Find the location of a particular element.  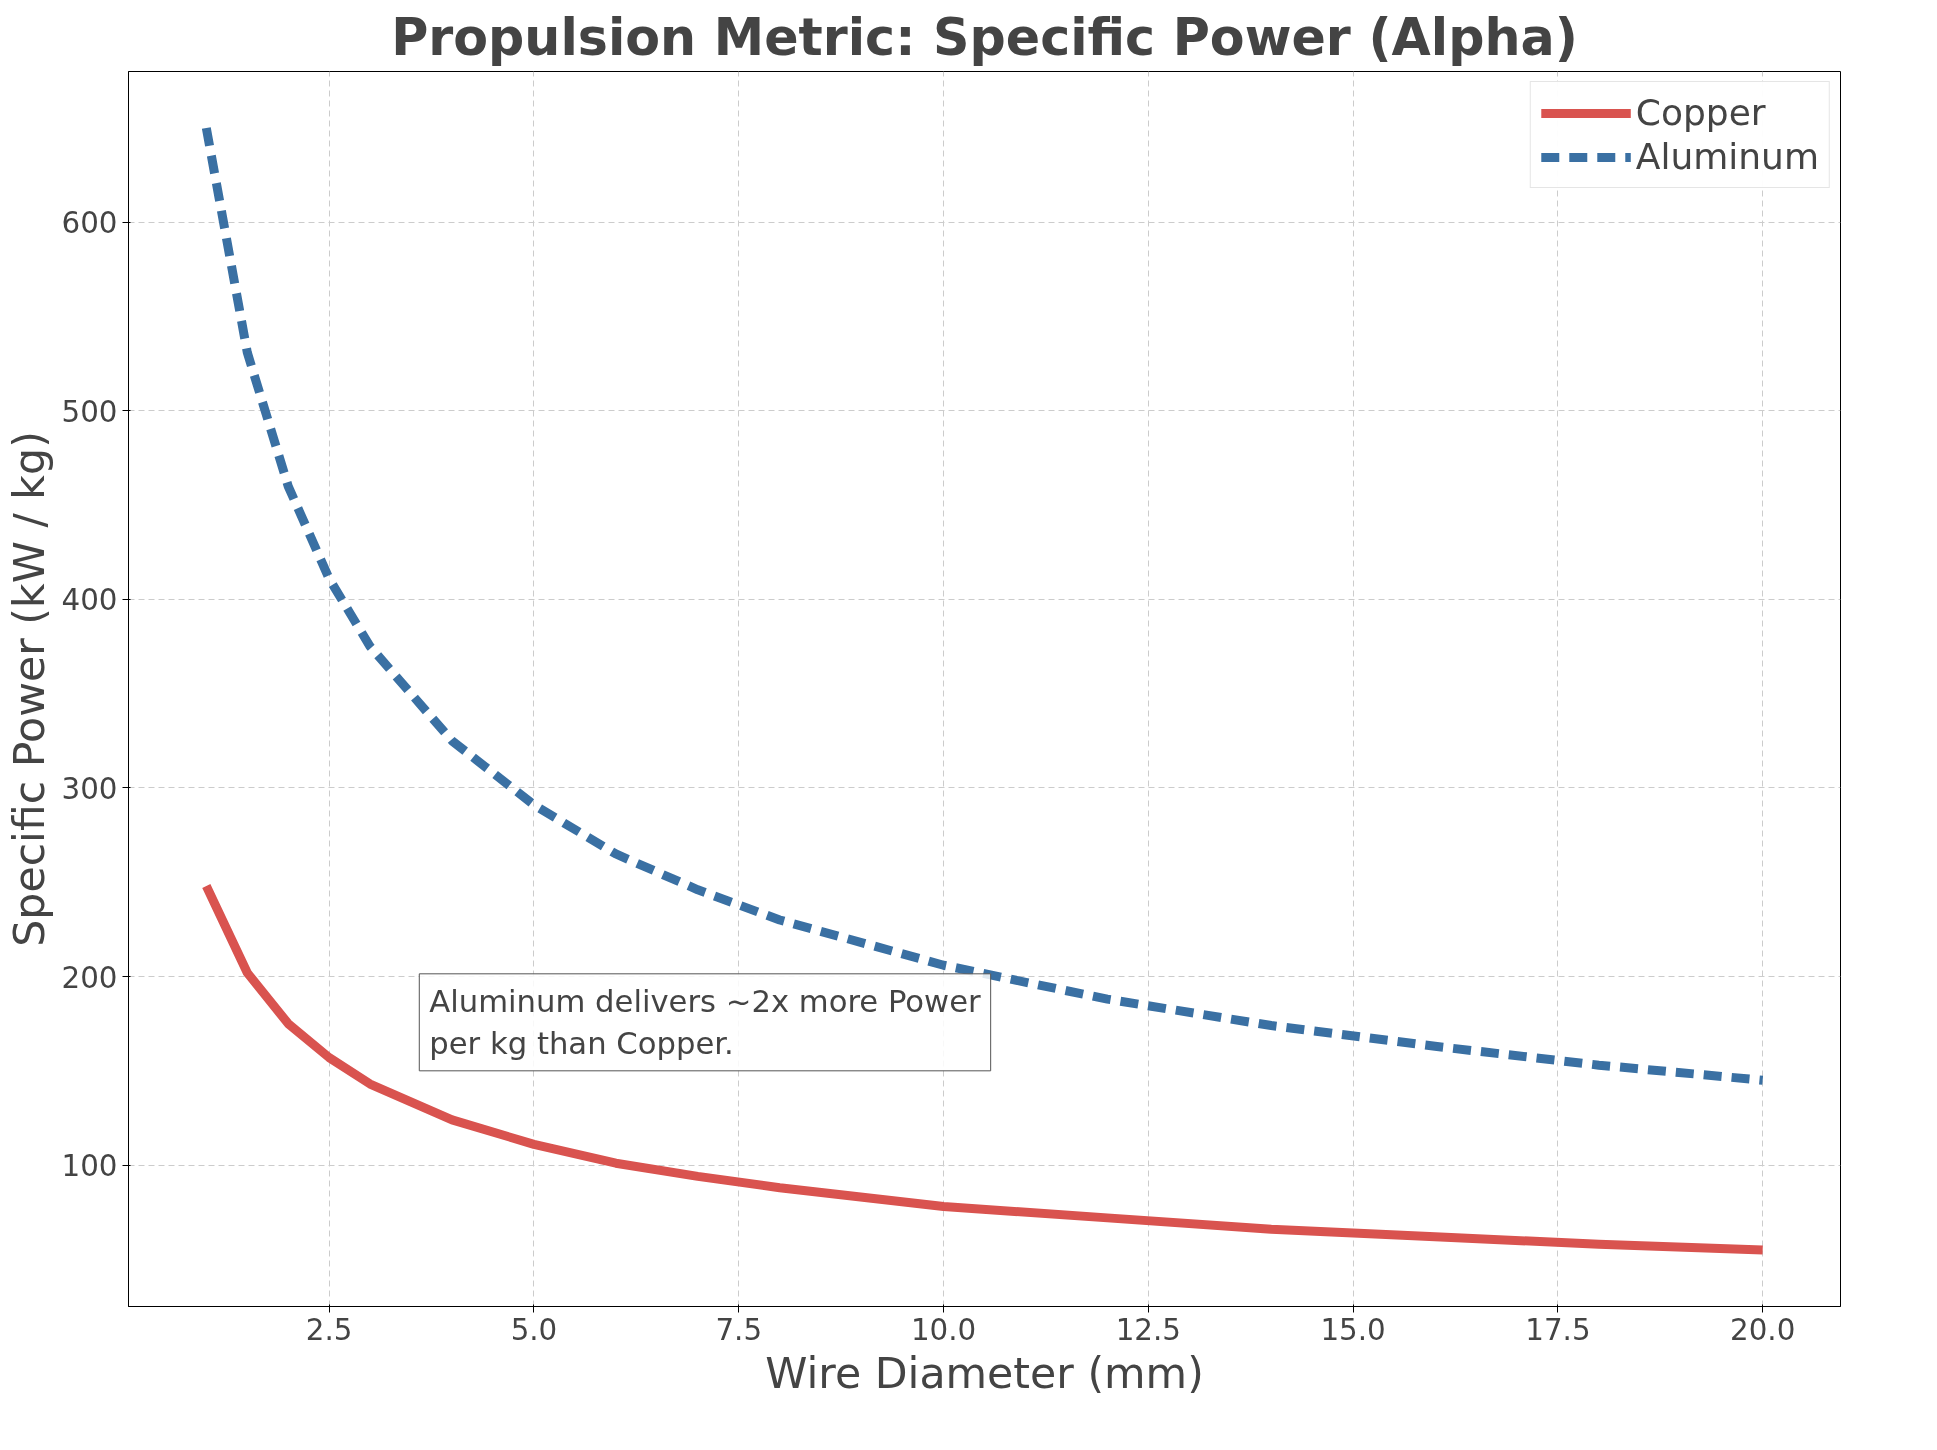

y-tick-label: 600 is located at coordinates (89, 223).